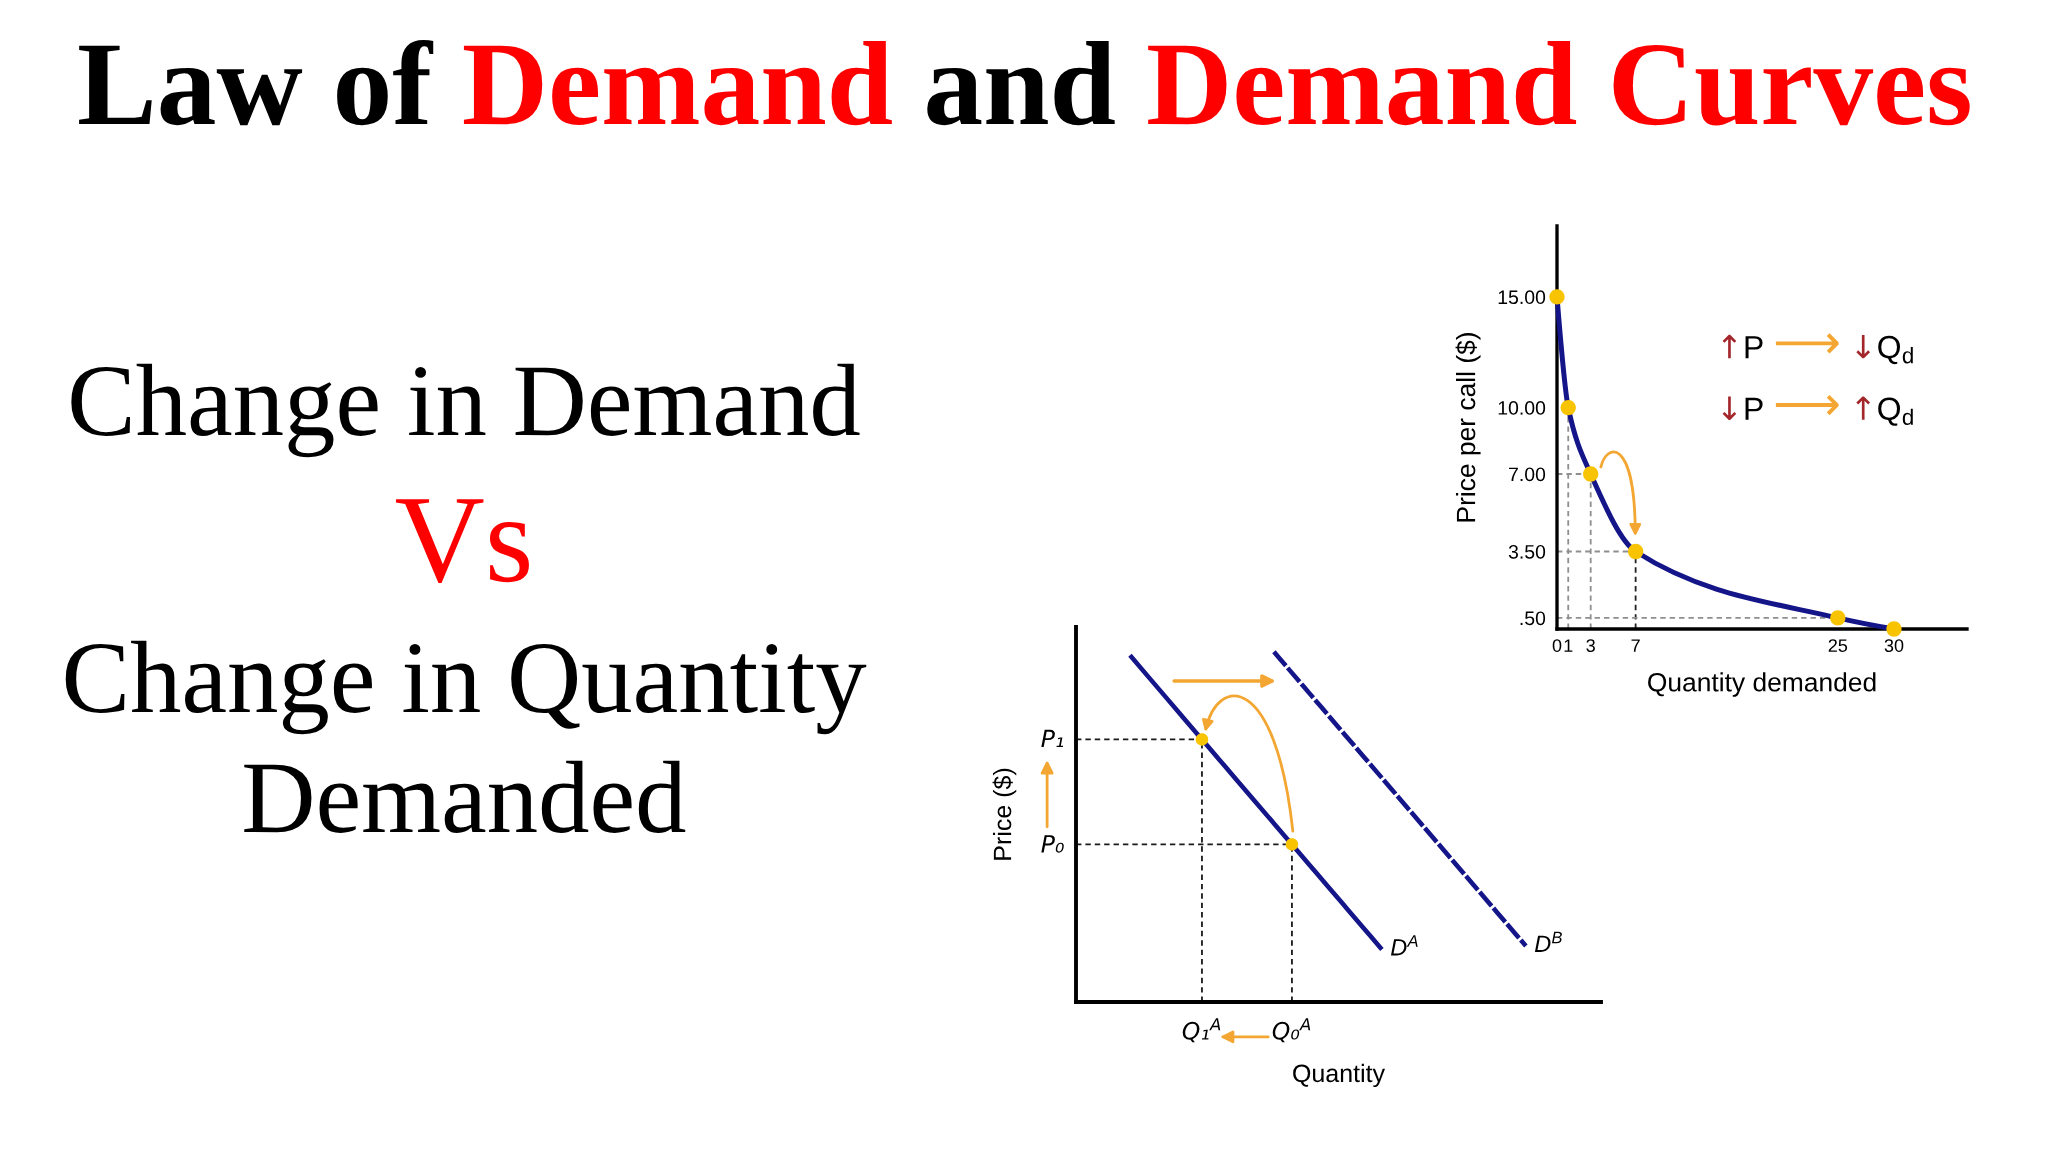 The height and width of the screenshot is (1152, 2048). I want to click on x-tick-label: 1, so click(1568, 645).